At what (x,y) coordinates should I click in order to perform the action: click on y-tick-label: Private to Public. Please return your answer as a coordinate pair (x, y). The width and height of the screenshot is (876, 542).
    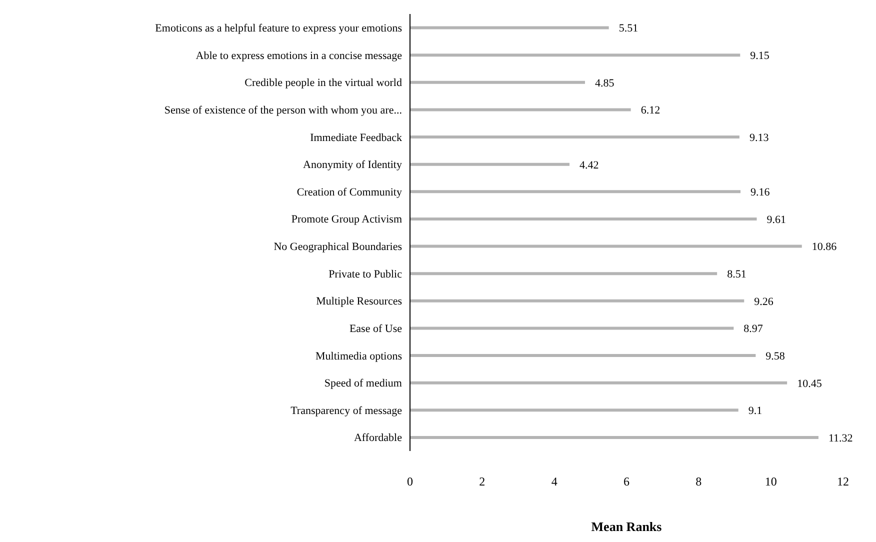
    Looking at the image, I should click on (365, 274).